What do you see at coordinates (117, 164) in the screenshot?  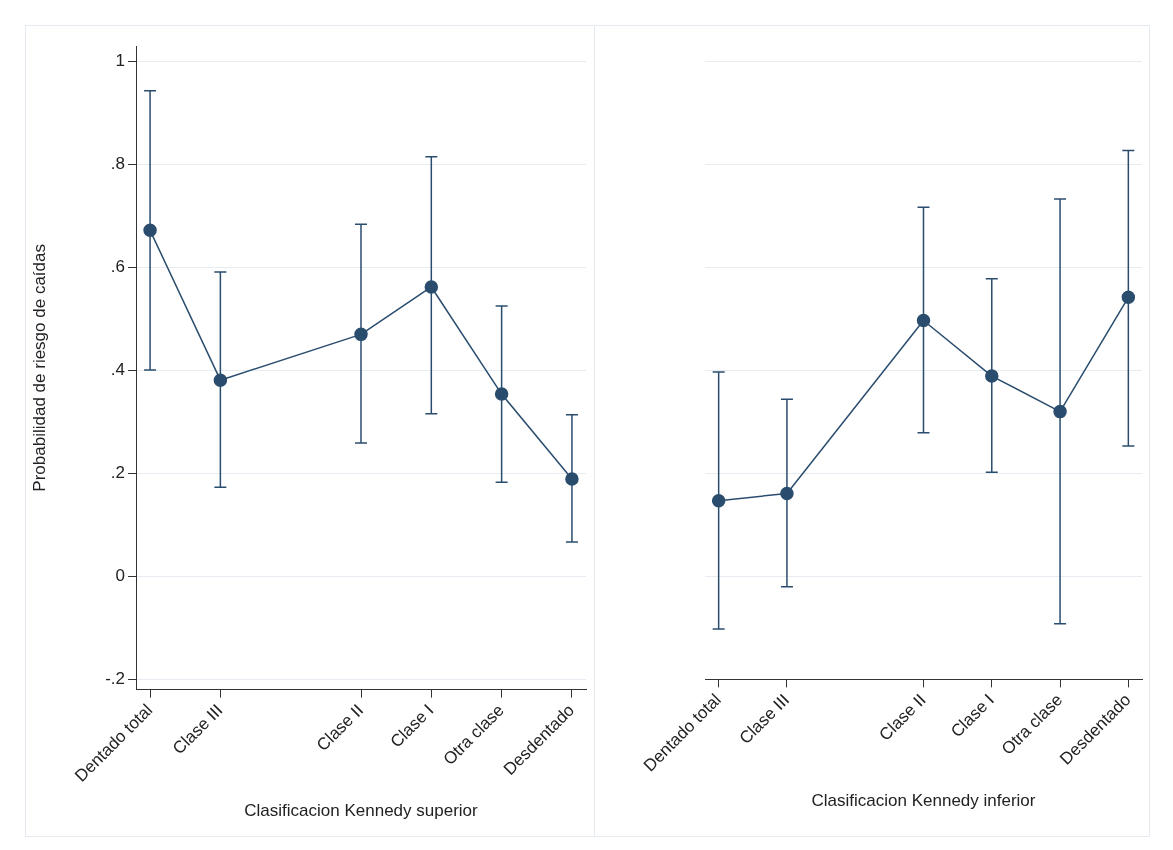 I see `y-tick-label: .8` at bounding box center [117, 164].